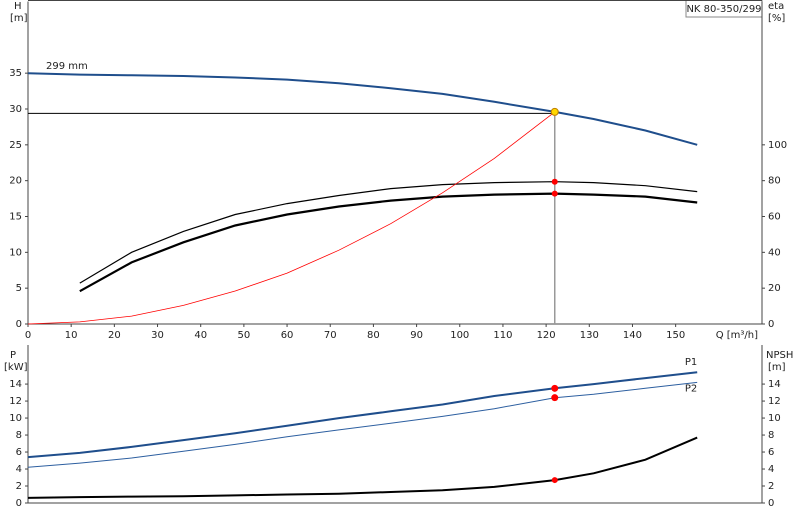 The height and width of the screenshot is (520, 800). Describe the element at coordinates (71, 335) in the screenshot. I see `x-tick-label: 10` at that location.